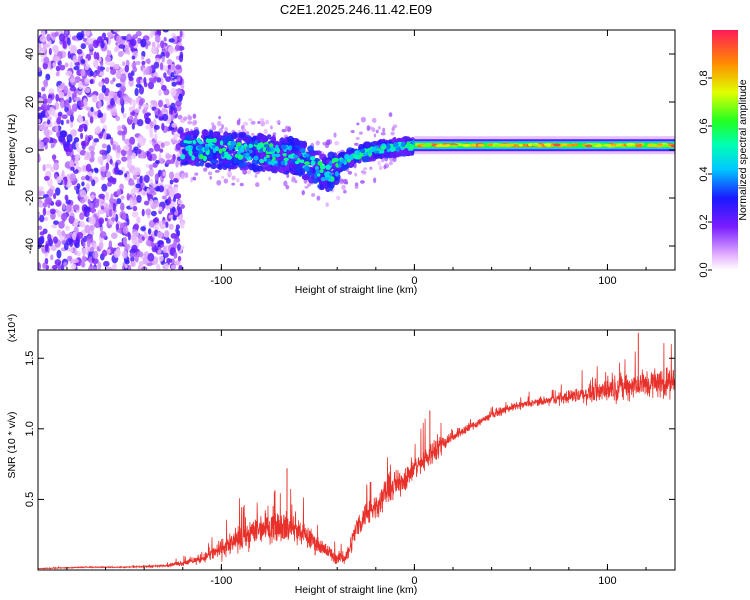  Describe the element at coordinates (221, 281) in the screenshot. I see `spectrogram-x-tick-label: -100` at that location.